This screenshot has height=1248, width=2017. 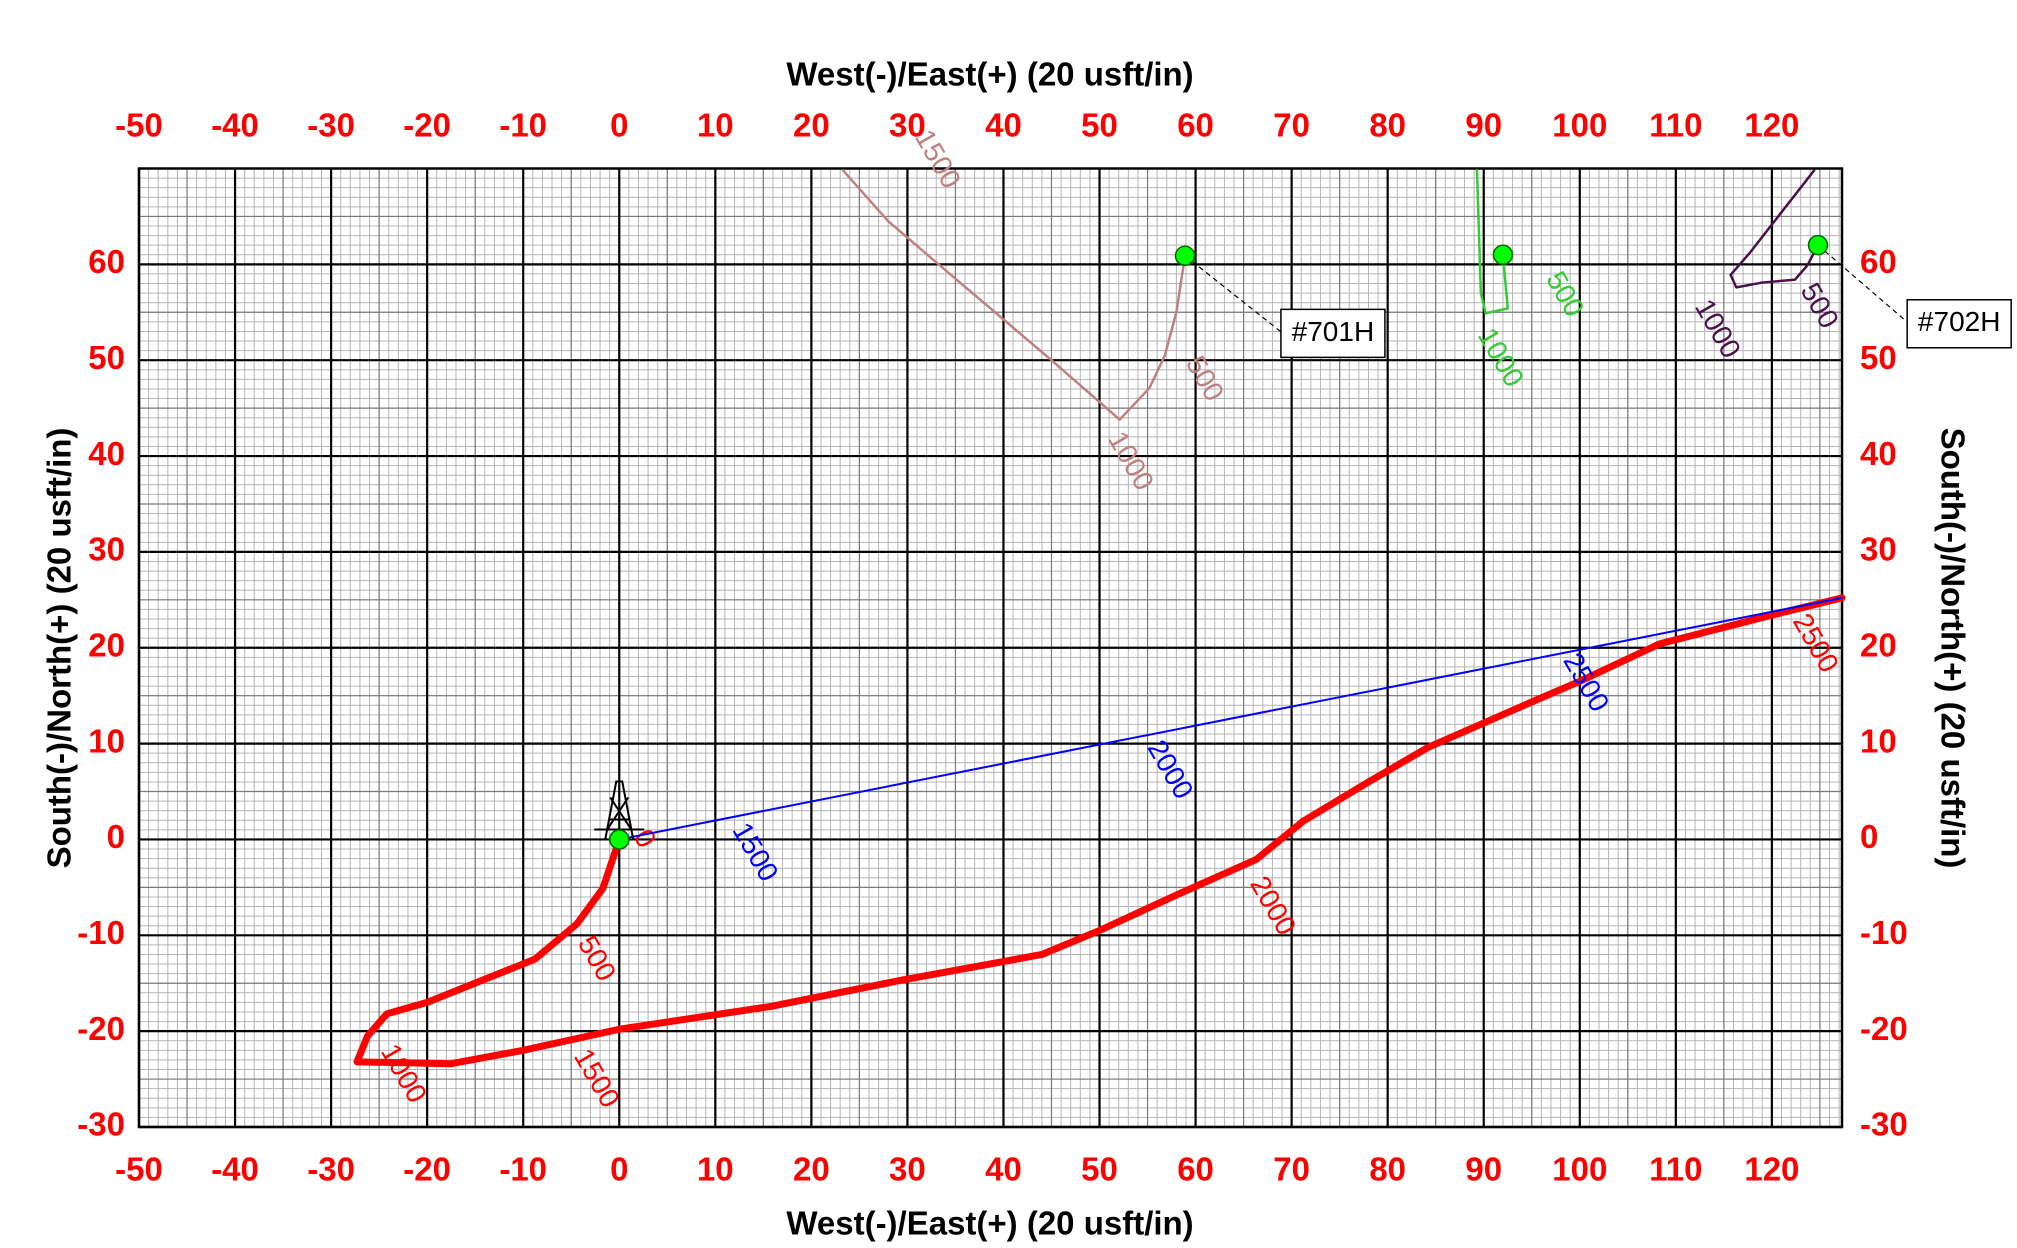 I want to click on x-tick-label-bottom: 120, so click(x=1771, y=1169).